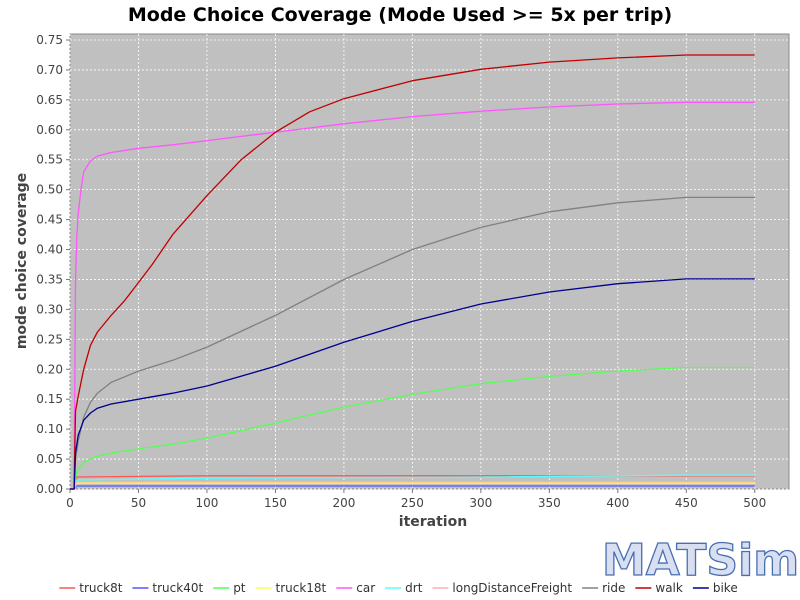 This screenshot has height=600, width=800. What do you see at coordinates (177, 588) in the screenshot?
I see `legend-label-truck40t: truck40t` at bounding box center [177, 588].